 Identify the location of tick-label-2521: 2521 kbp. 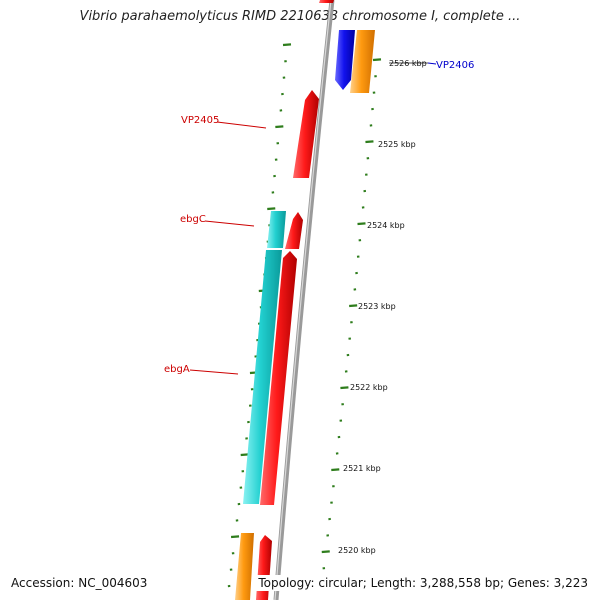
(362, 468).